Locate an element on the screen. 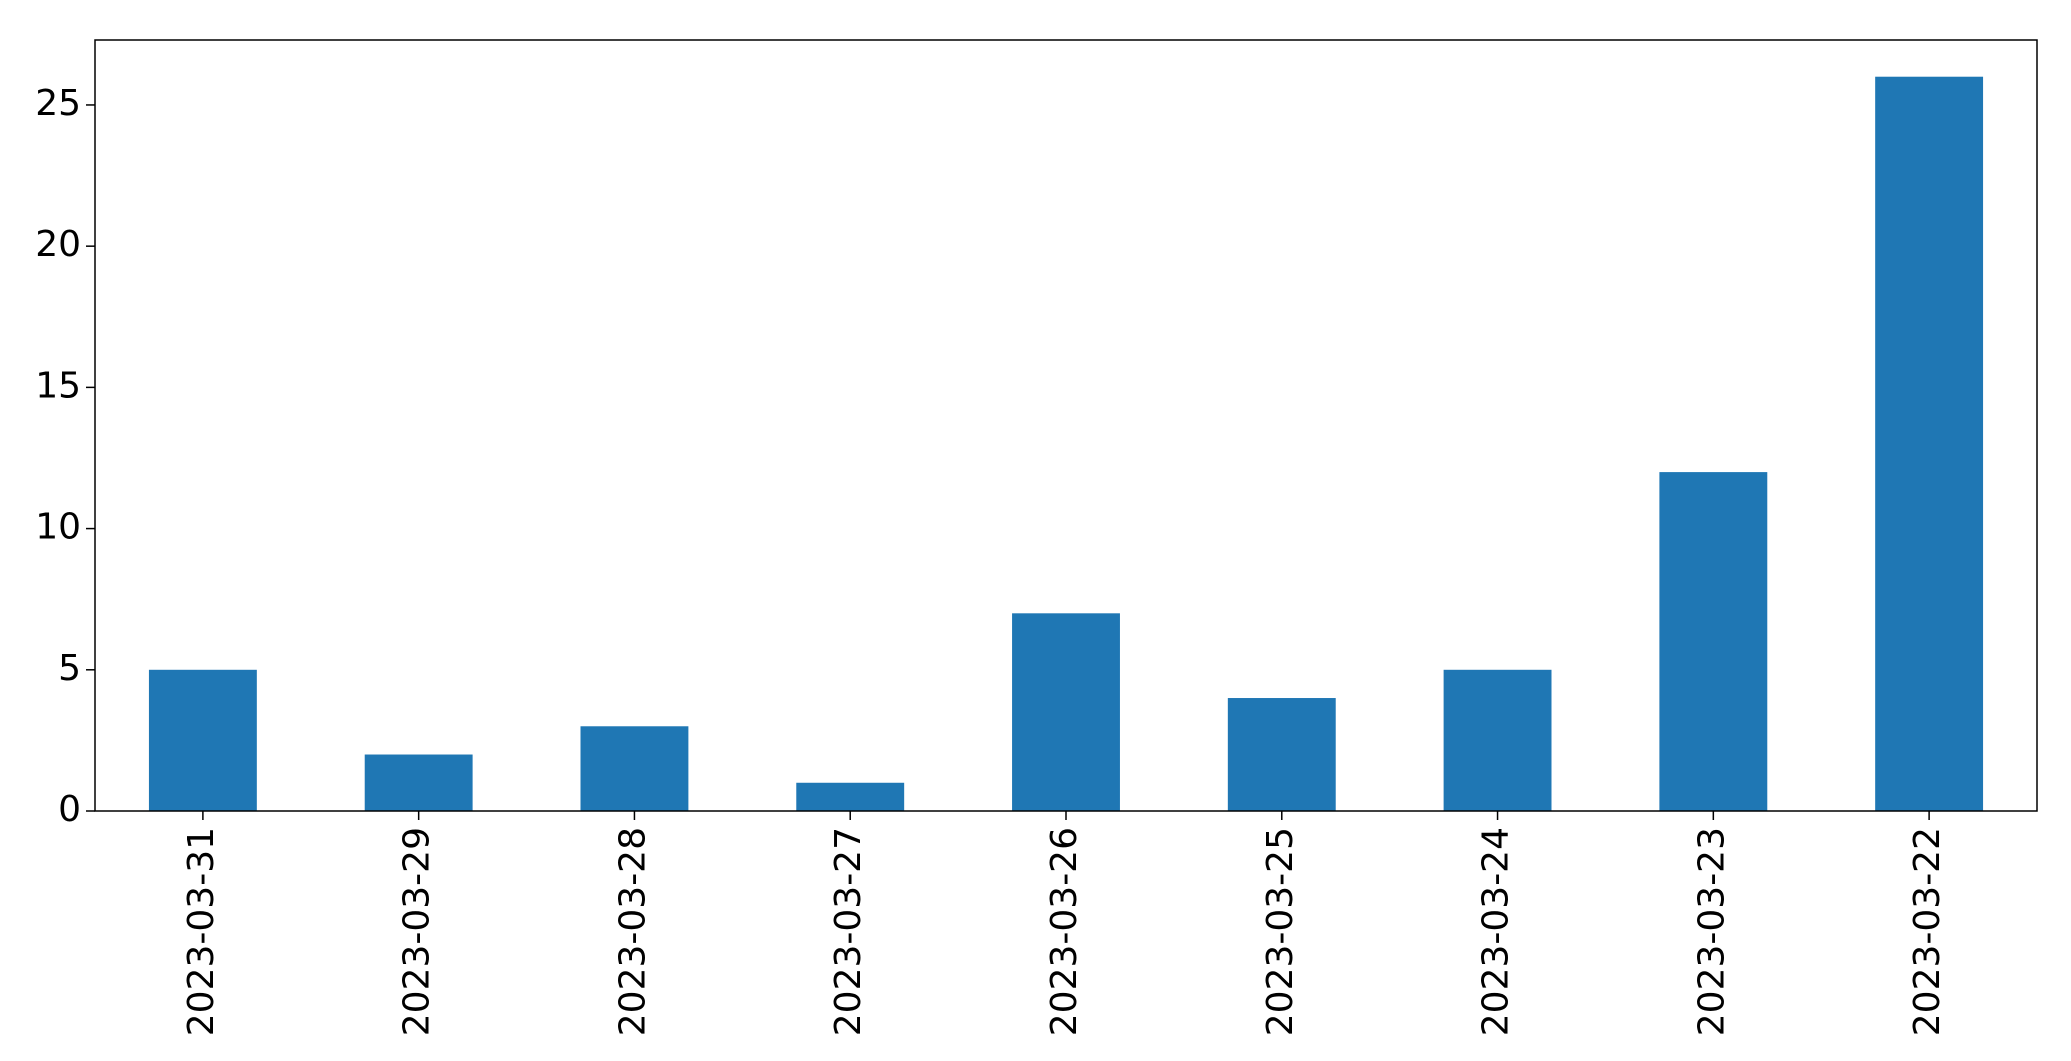  y-tick-label: 20 is located at coordinates (58, 244).